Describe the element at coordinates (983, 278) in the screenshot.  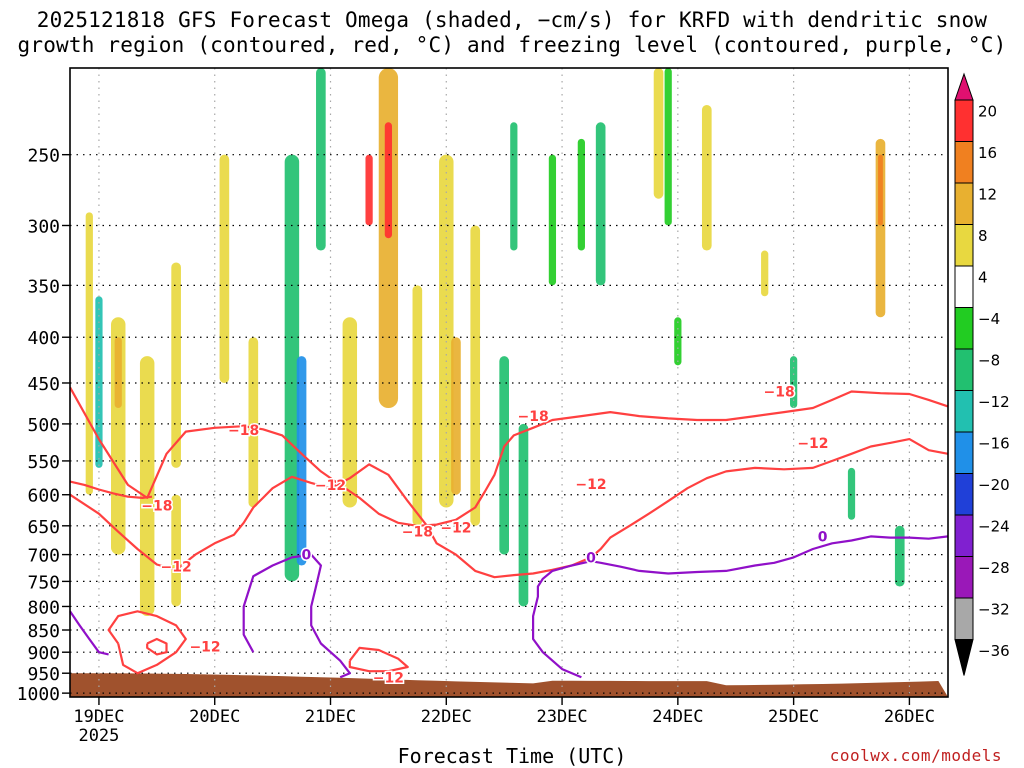
I see `colorbar-label-4: 4` at that location.